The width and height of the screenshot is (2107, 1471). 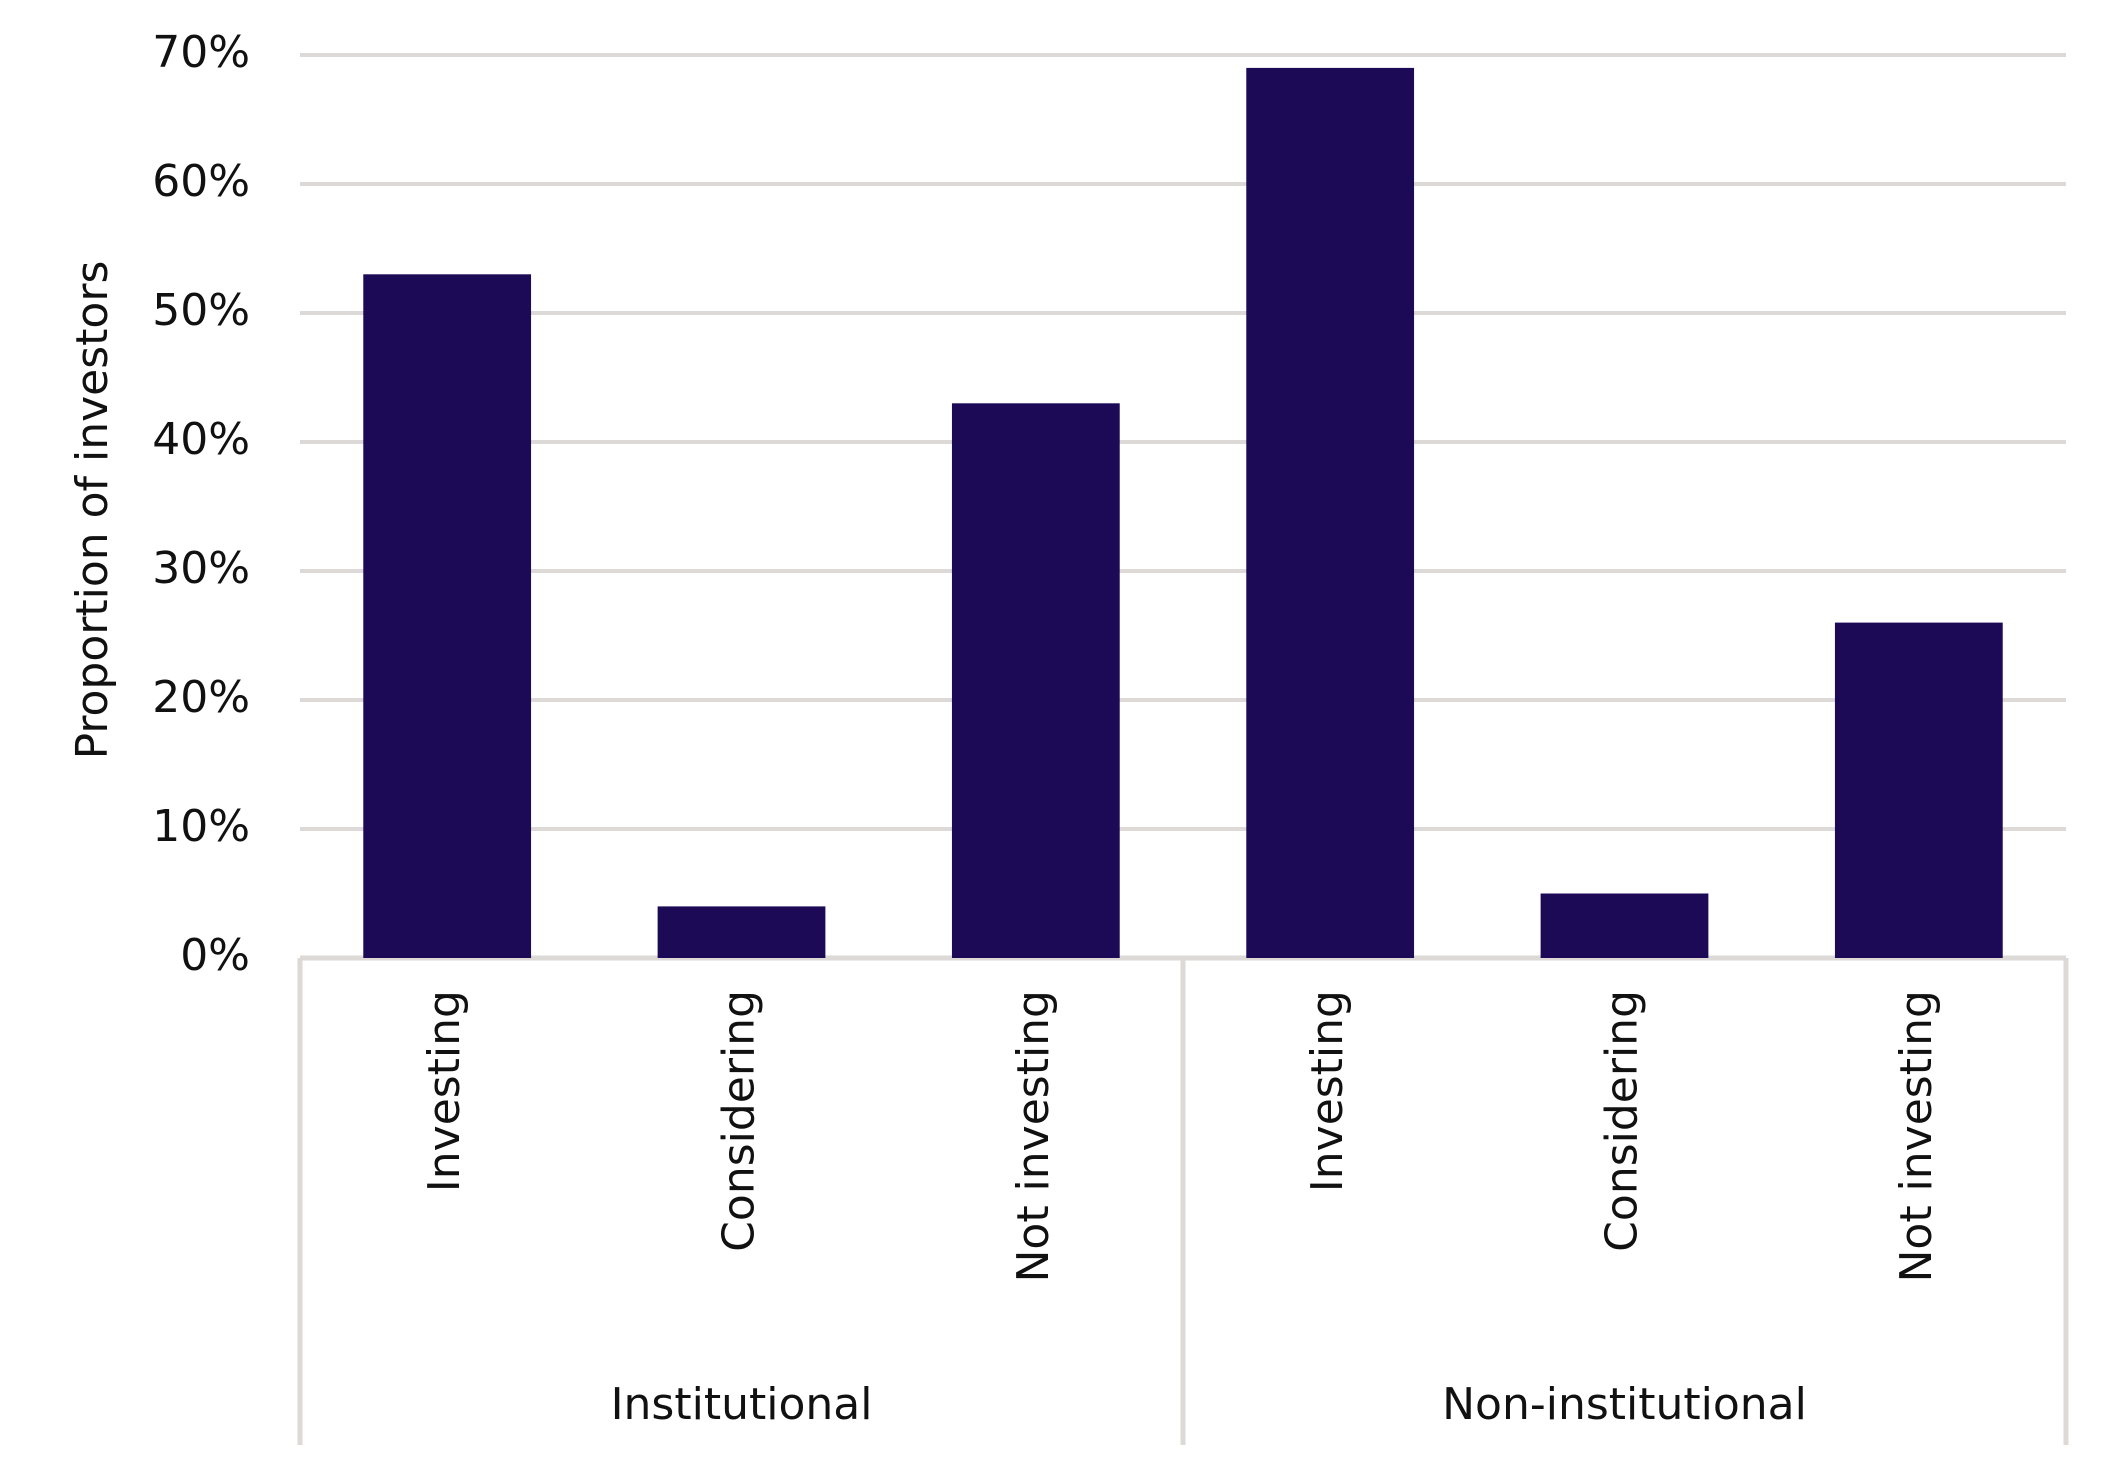 I want to click on y-axis-label: Proportion of investors, so click(x=92, y=510).